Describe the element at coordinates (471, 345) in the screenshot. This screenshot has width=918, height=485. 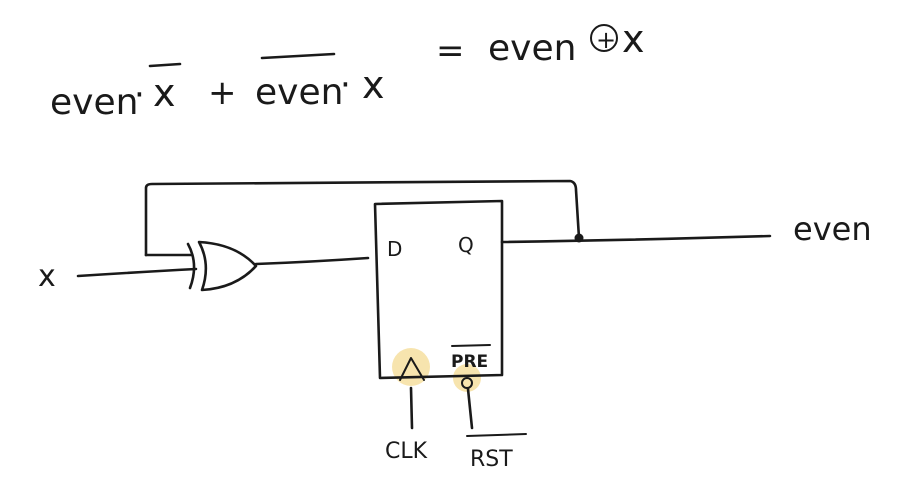
I see `pre-overbar` at that location.